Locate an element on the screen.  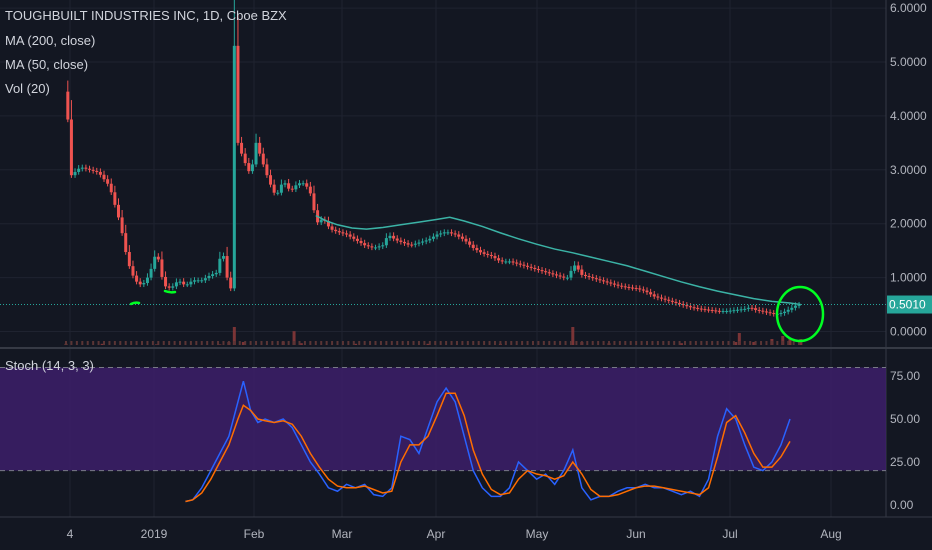
last-price-label: 0.5010 is located at coordinates (907, 305).